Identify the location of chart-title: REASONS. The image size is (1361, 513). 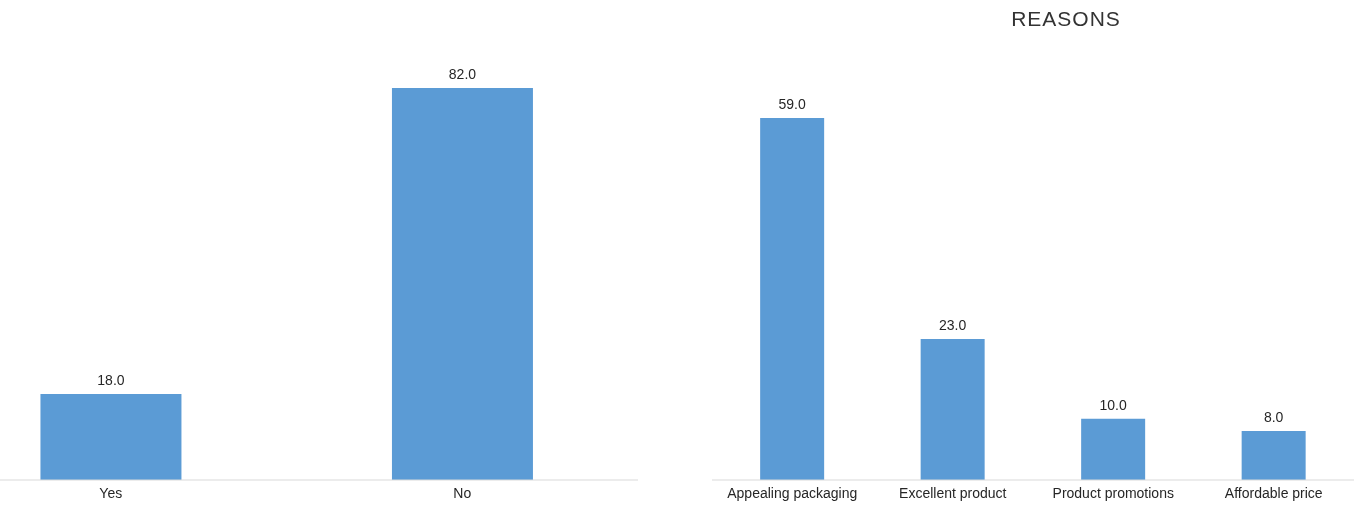
(1066, 19).